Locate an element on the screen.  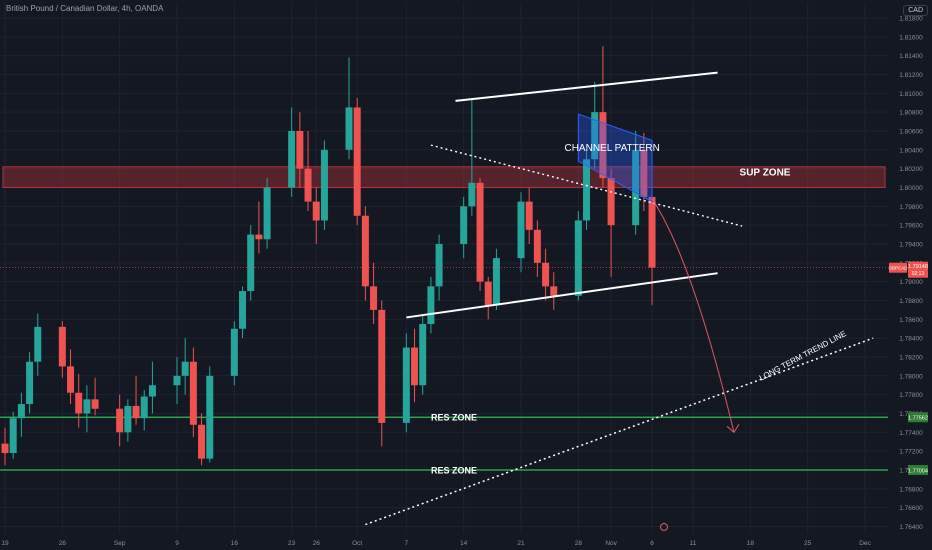
descending-trend-line is located at coordinates (586, 185).